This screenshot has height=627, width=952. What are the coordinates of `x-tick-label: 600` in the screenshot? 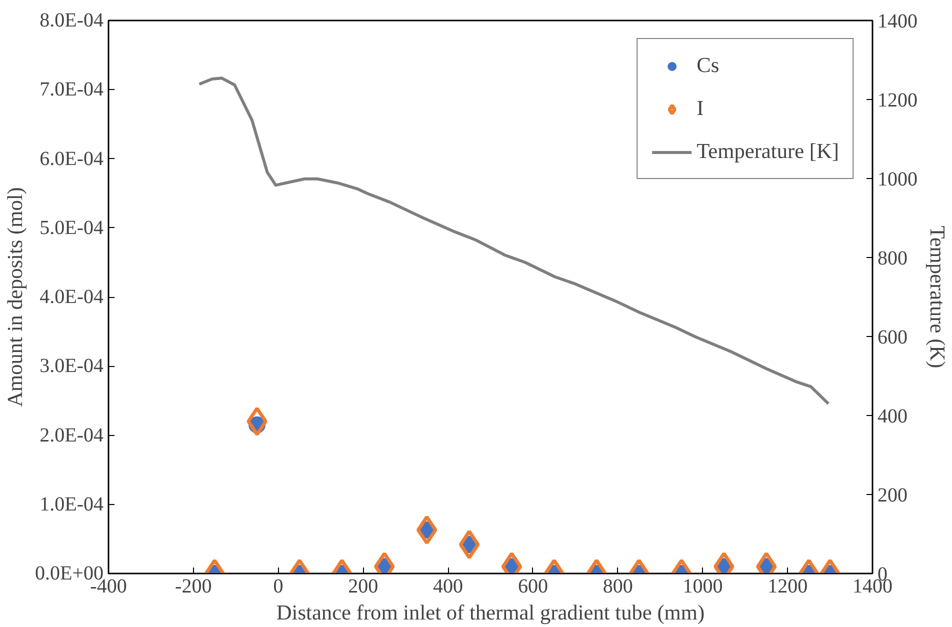 It's located at (533, 587).